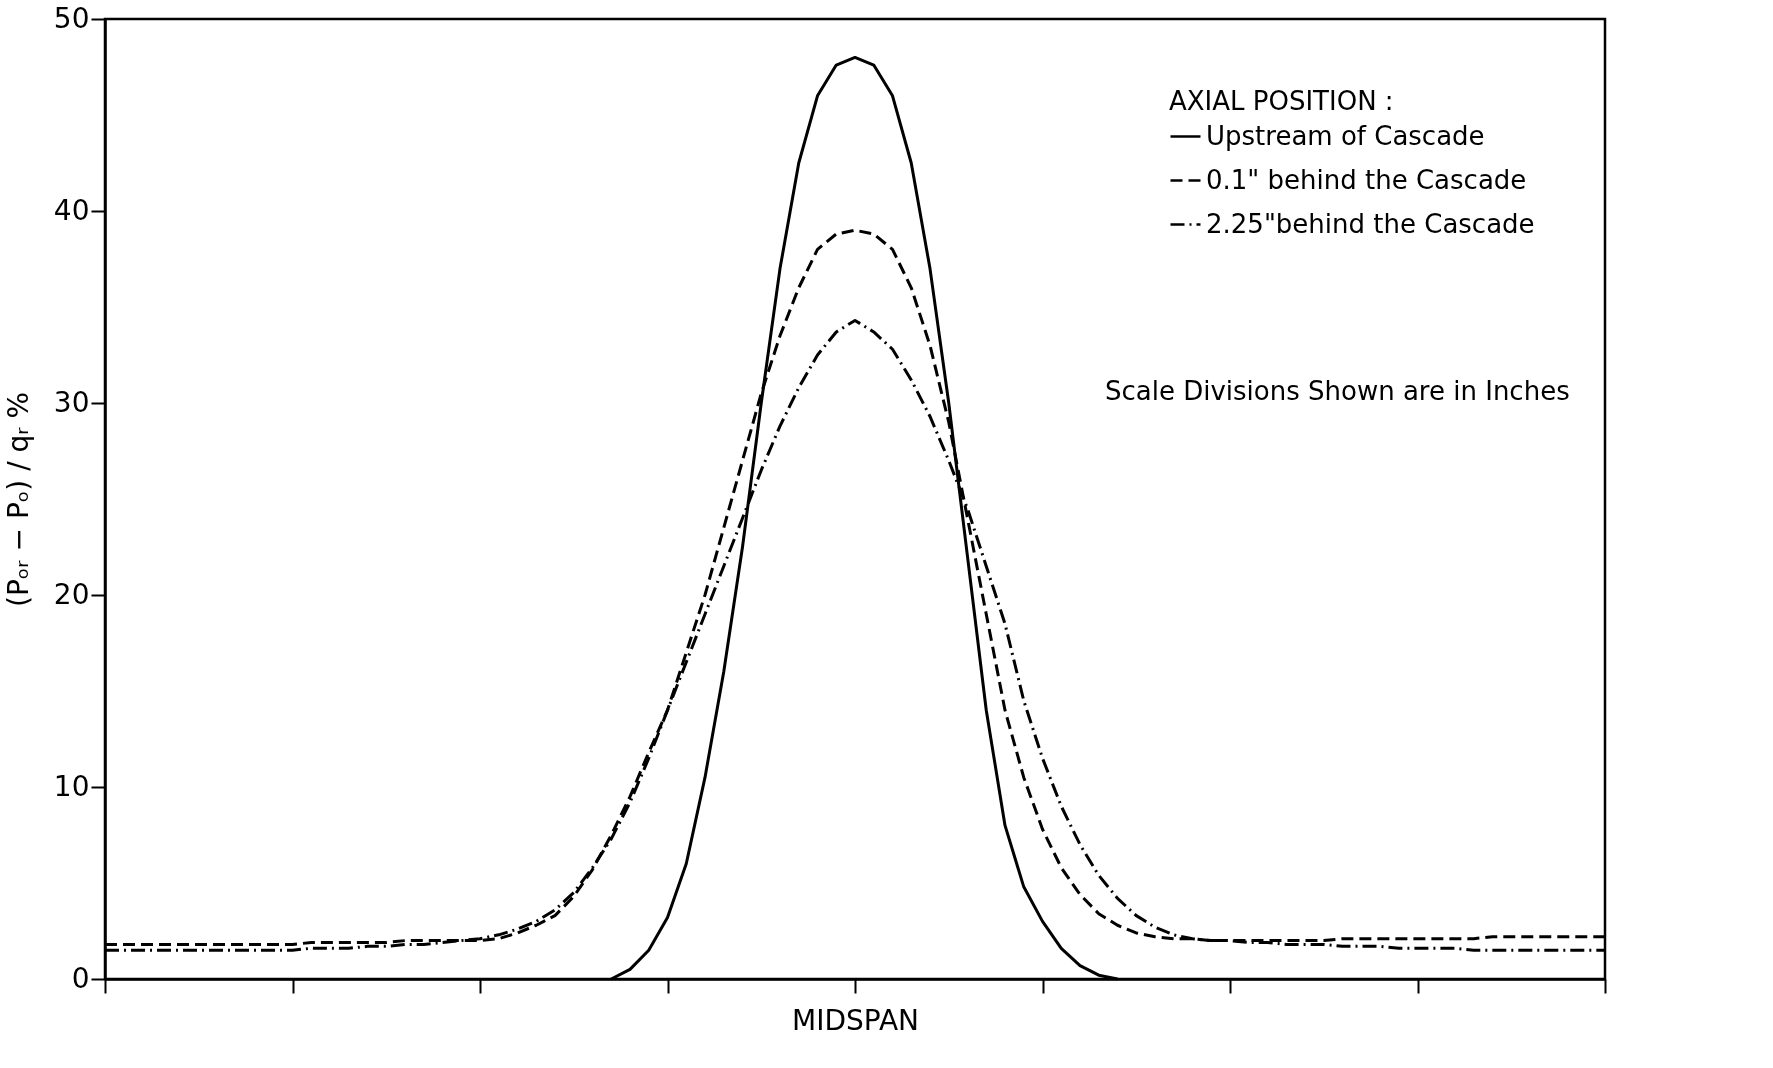  Describe the element at coordinates (1345, 135) in the screenshot. I see `legend-label: Upstream of Cascade` at that location.